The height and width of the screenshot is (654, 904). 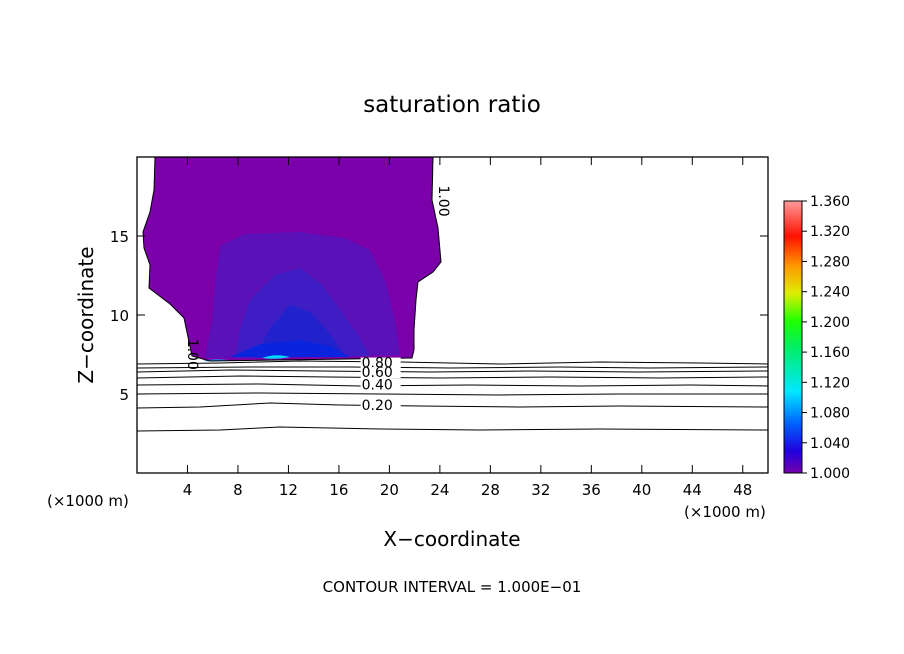 I want to click on contour-label: 0.20, so click(x=377, y=406).